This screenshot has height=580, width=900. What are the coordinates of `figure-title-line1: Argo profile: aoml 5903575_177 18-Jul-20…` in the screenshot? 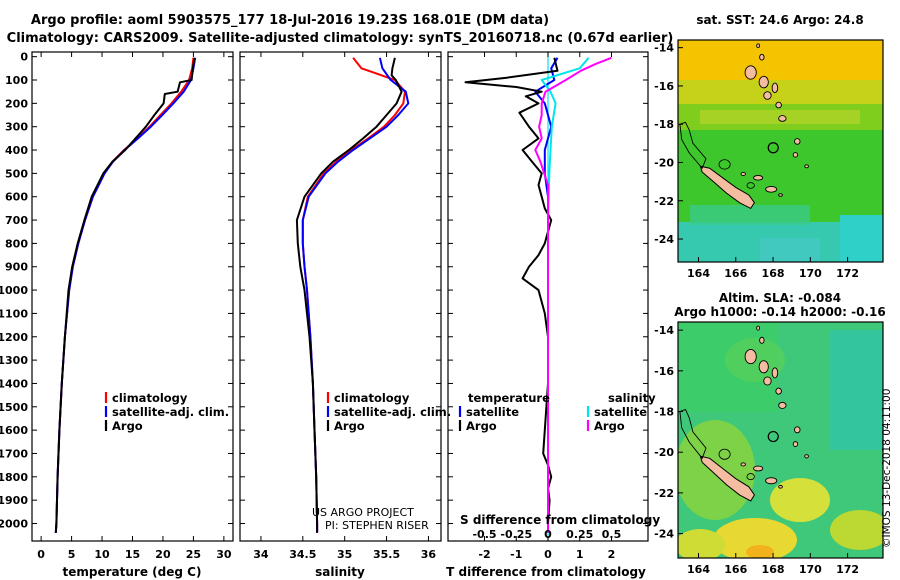 It's located at (290, 20).